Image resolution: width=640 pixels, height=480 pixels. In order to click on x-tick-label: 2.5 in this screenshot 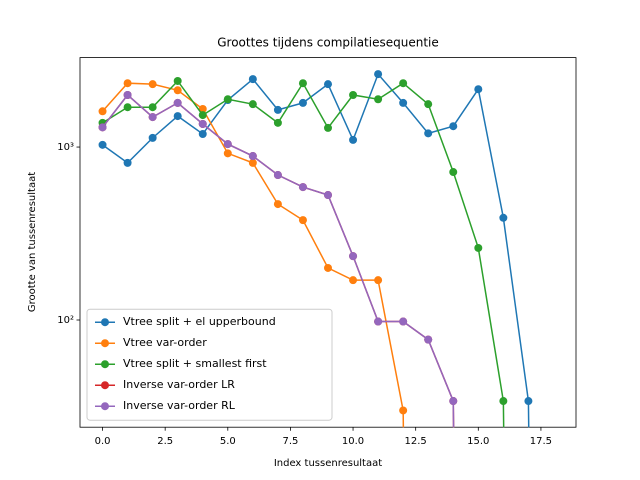, I will do `click(165, 441)`.